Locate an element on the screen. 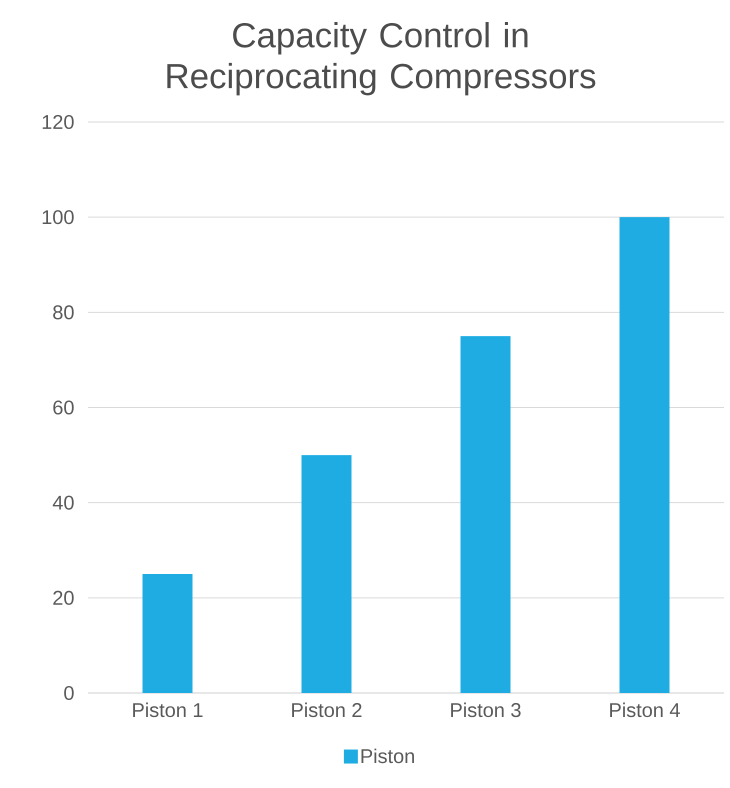  legend-label: Piston is located at coordinates (388, 756).